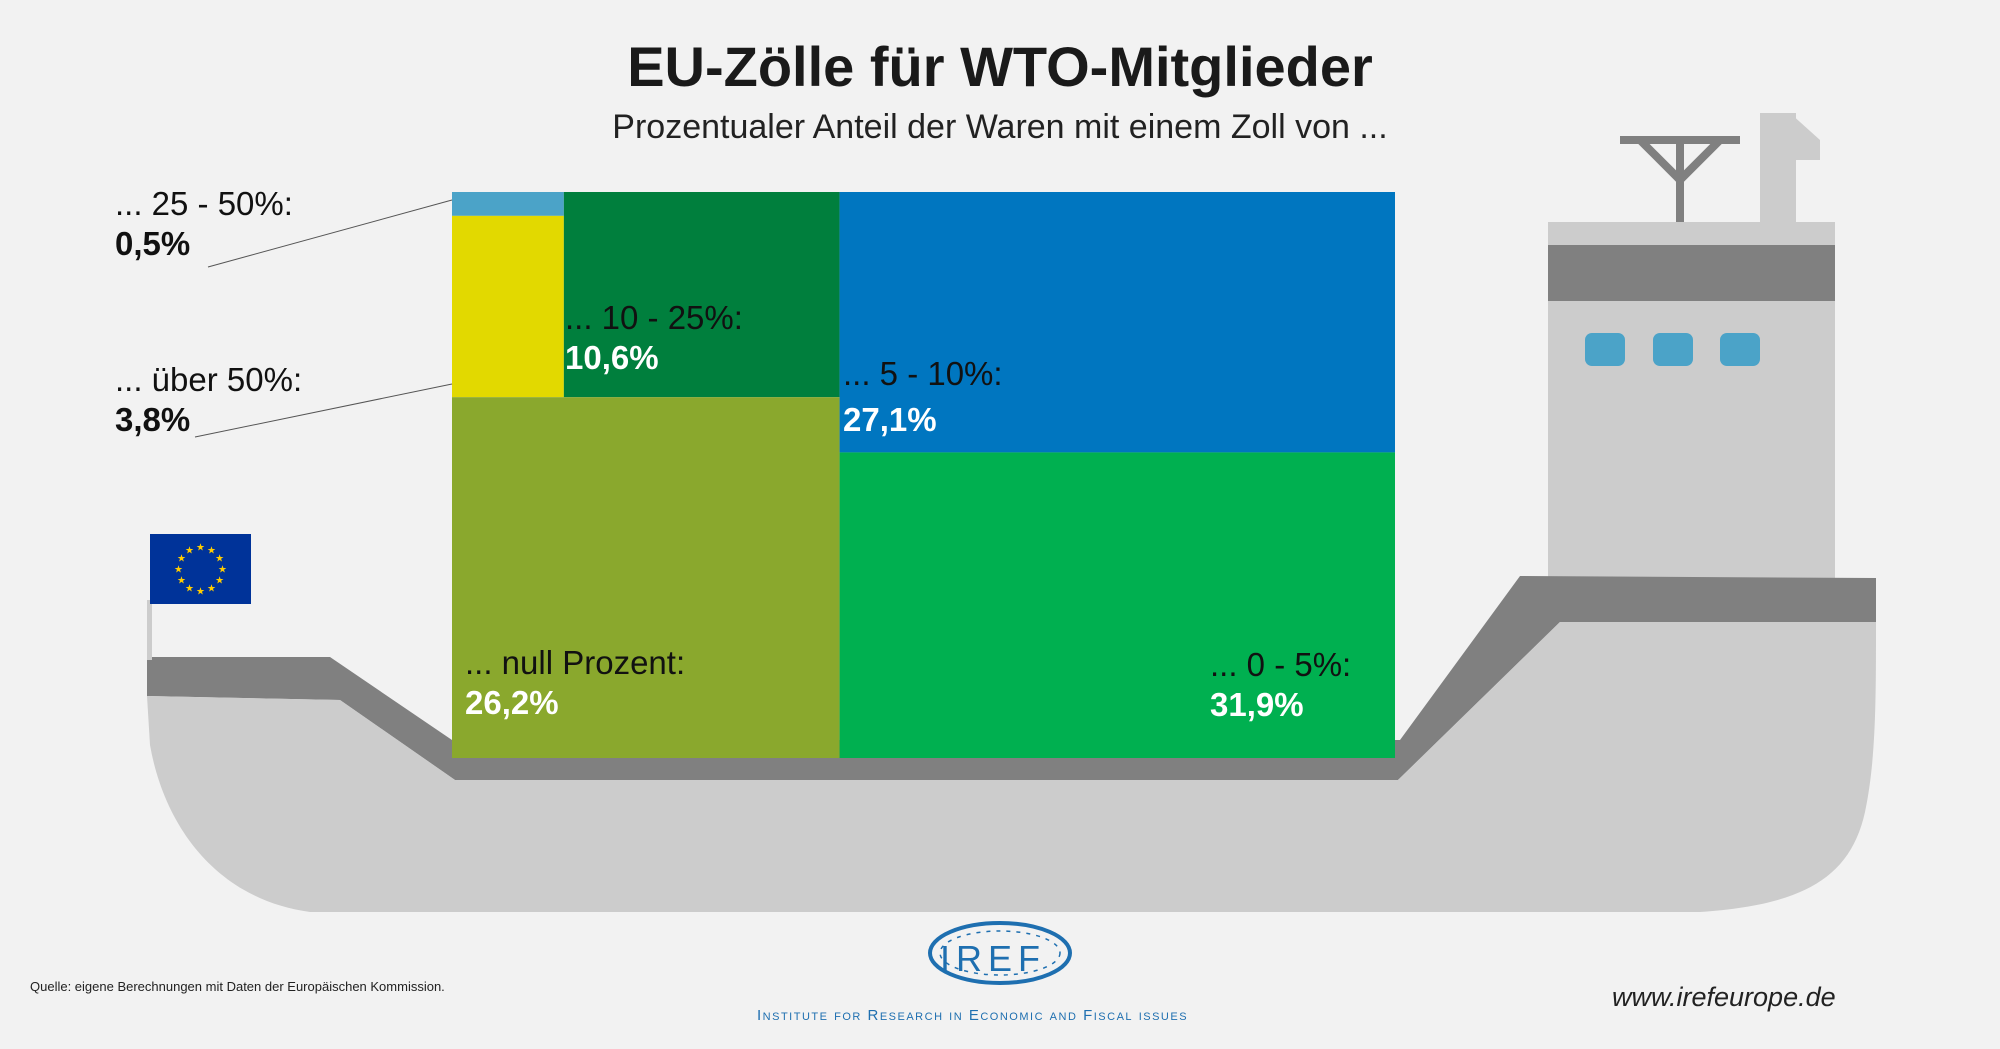  What do you see at coordinates (209, 379) in the screenshot?
I see `label-ueber-50-range: ... über 50%:` at bounding box center [209, 379].